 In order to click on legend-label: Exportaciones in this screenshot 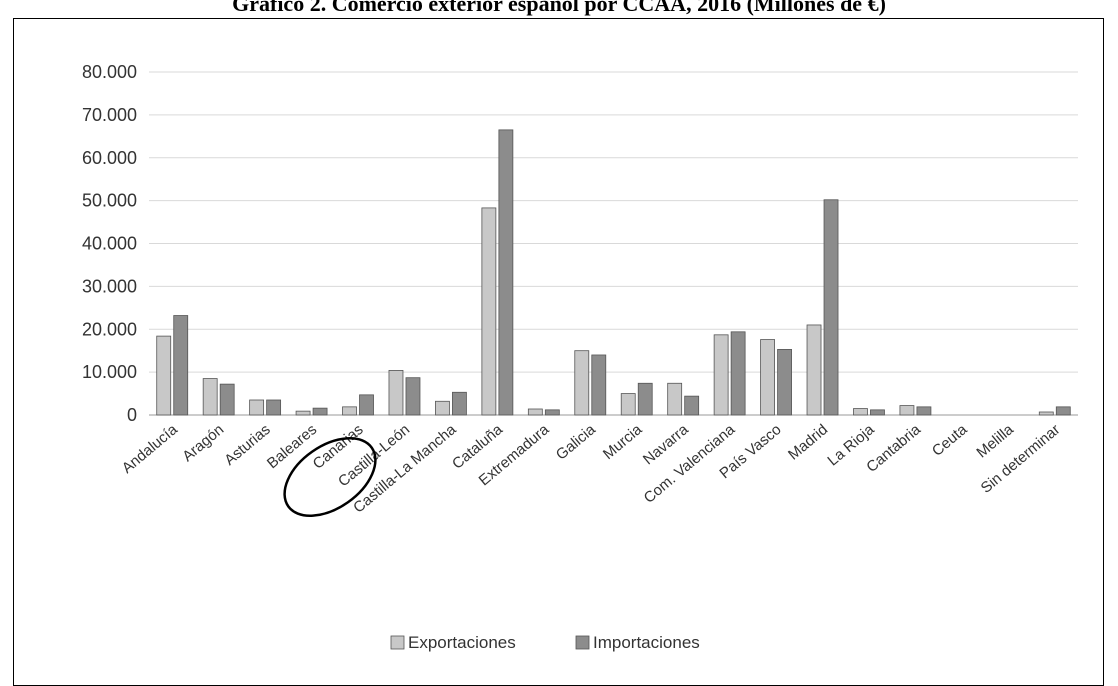, I will do `click(462, 642)`.